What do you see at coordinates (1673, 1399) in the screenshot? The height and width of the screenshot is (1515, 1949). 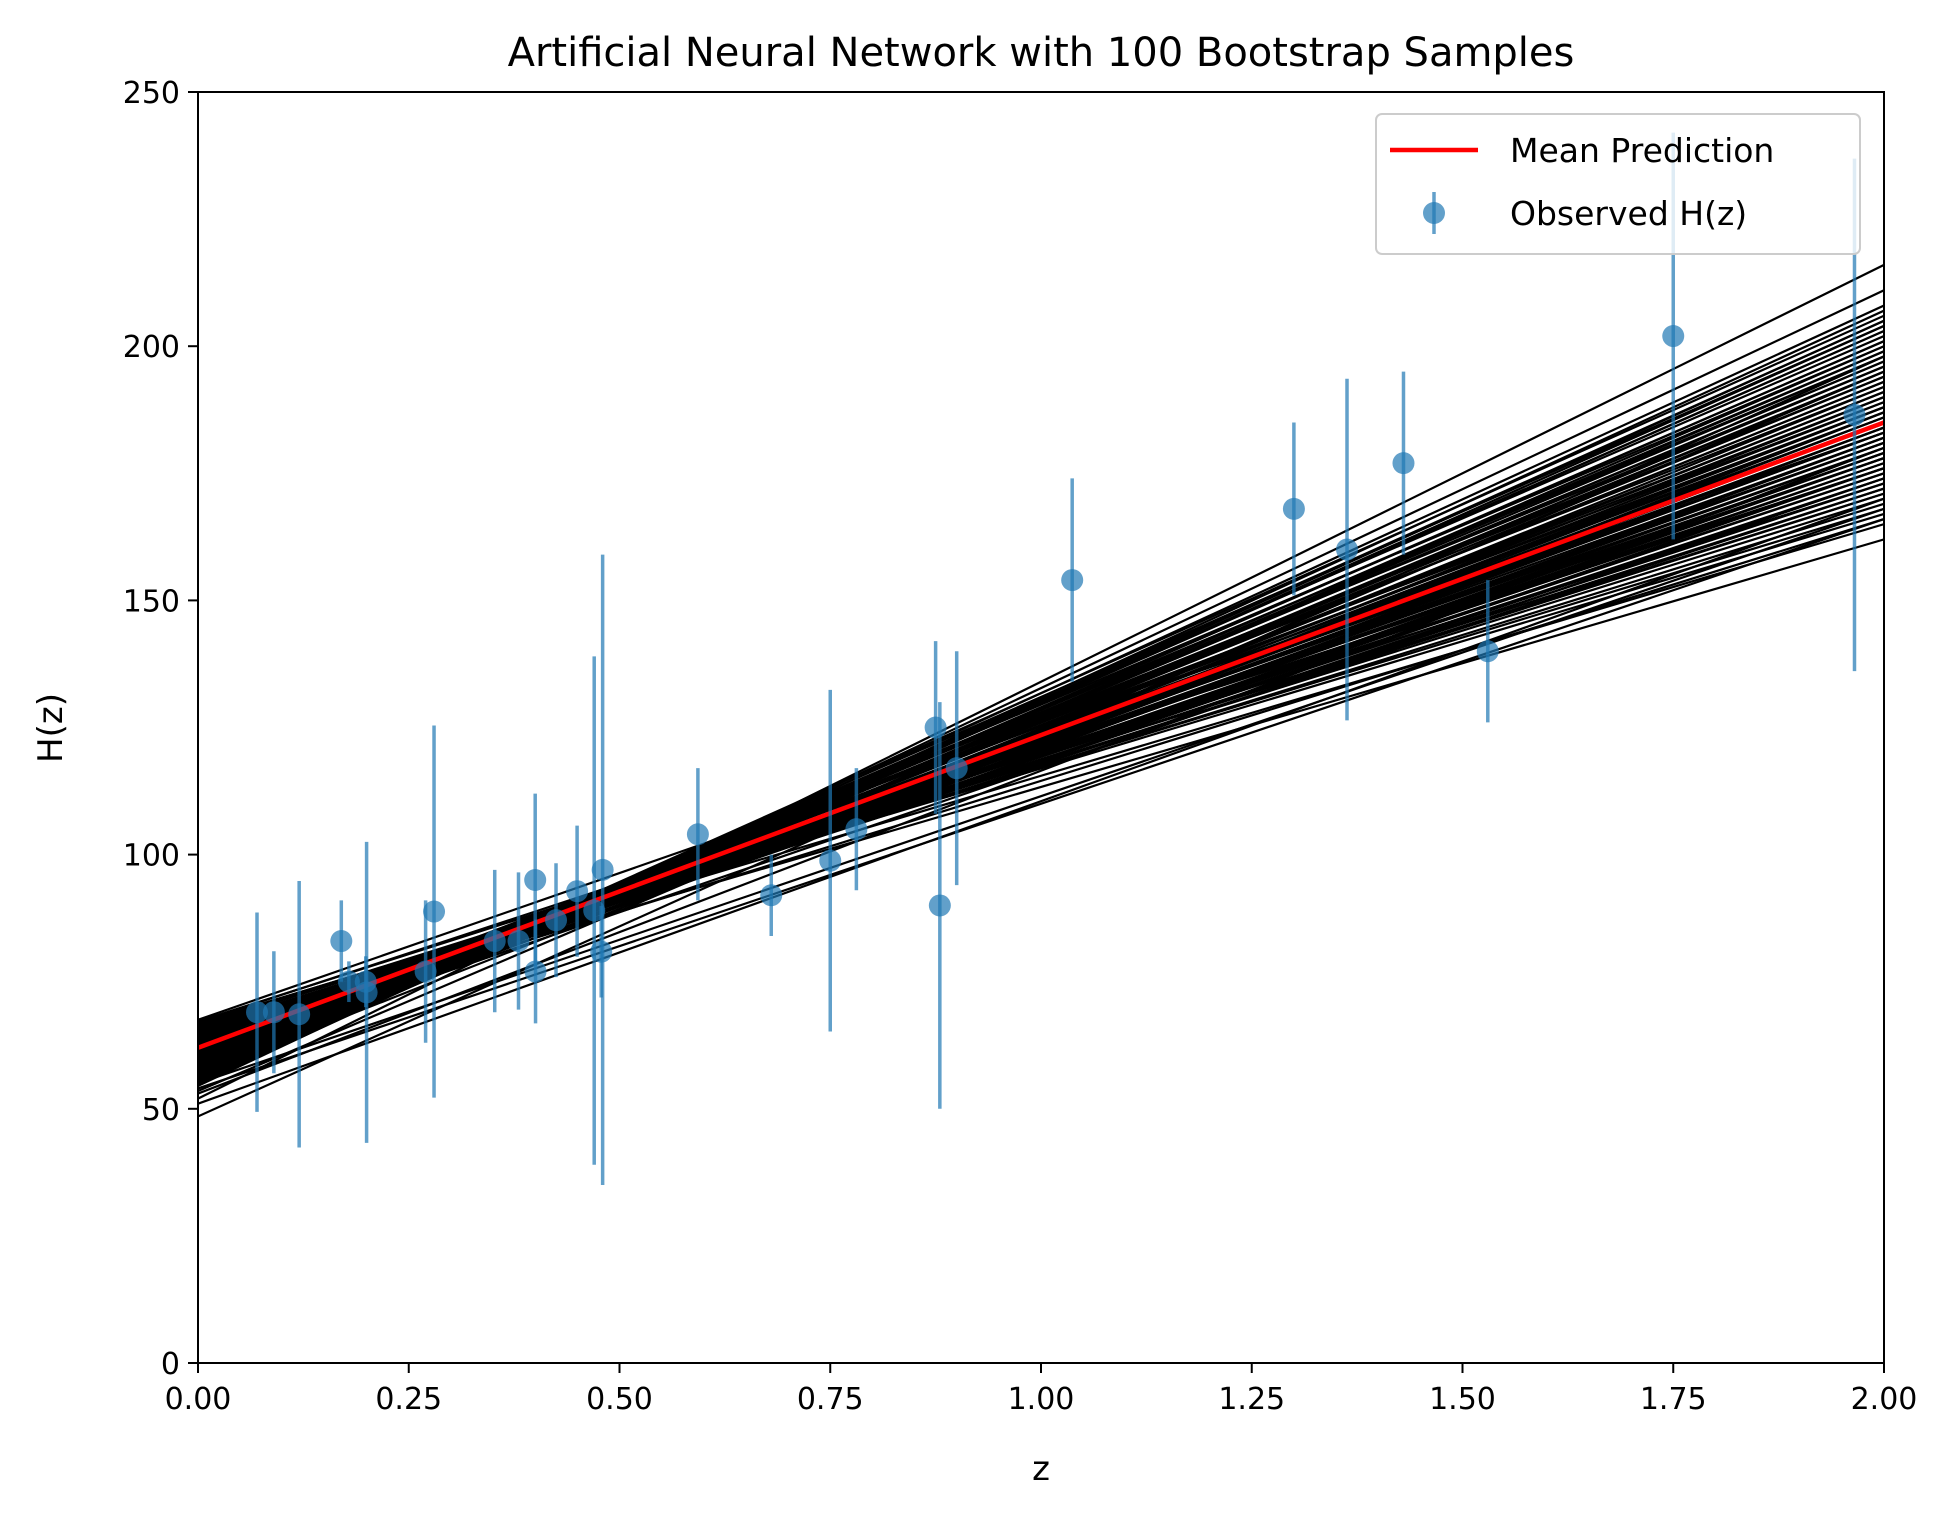 I see `x-tick-label: 1.75` at bounding box center [1673, 1399].